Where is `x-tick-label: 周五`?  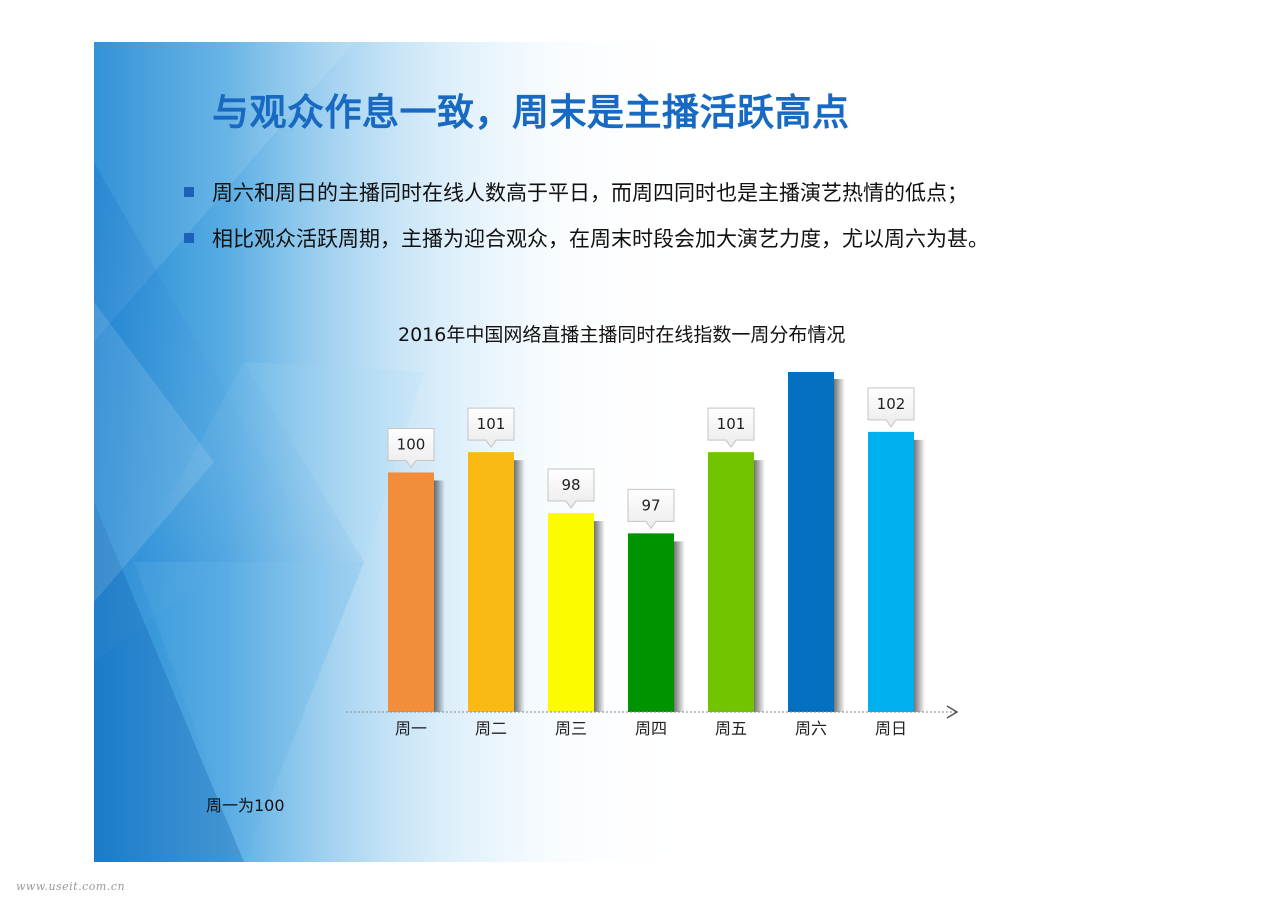 x-tick-label: 周五 is located at coordinates (731, 728).